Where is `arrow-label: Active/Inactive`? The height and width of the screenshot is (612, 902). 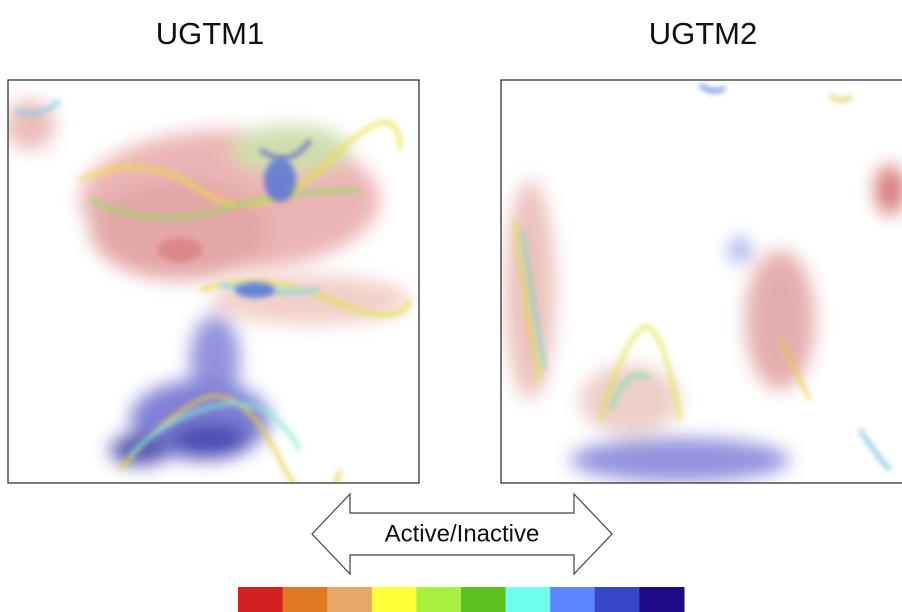 arrow-label: Active/Inactive is located at coordinates (462, 533).